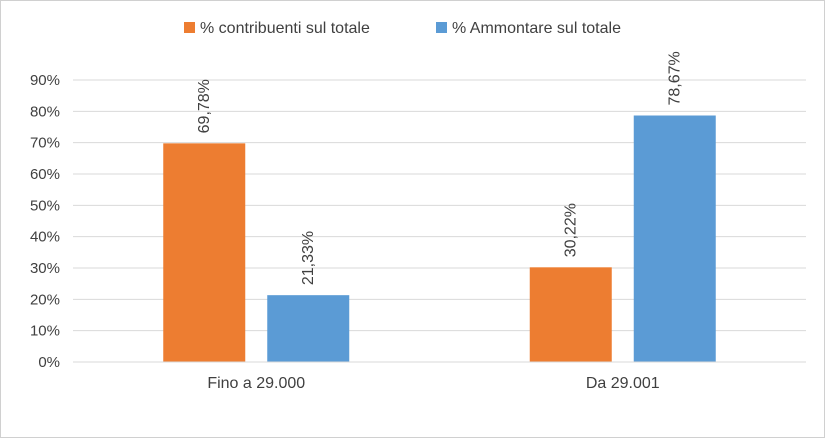  I want to click on data-label: 78,67%, so click(675, 78).